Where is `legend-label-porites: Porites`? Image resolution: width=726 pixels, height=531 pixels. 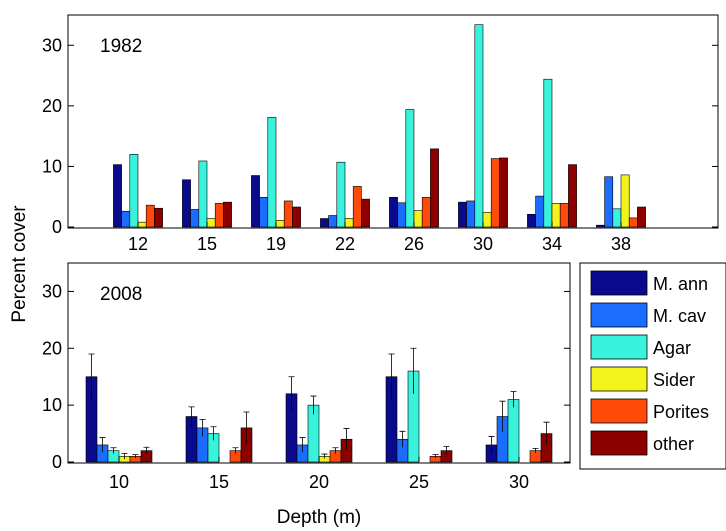 legend-label-porites: Porites is located at coordinates (681, 412).